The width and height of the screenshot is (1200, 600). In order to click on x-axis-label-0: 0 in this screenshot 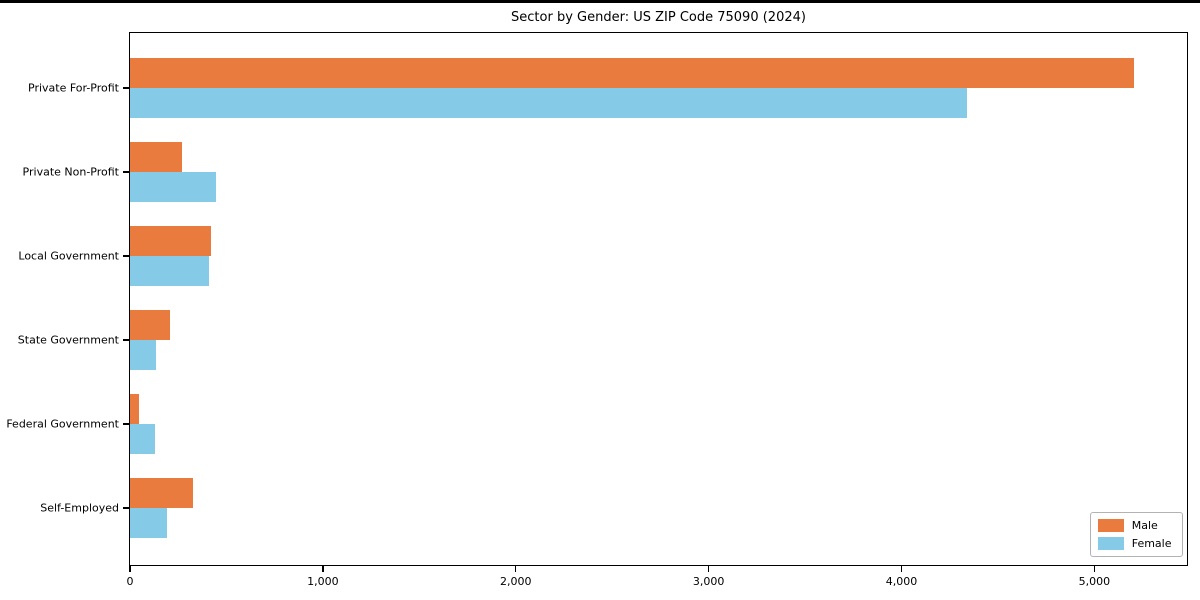, I will do `click(130, 581)`.